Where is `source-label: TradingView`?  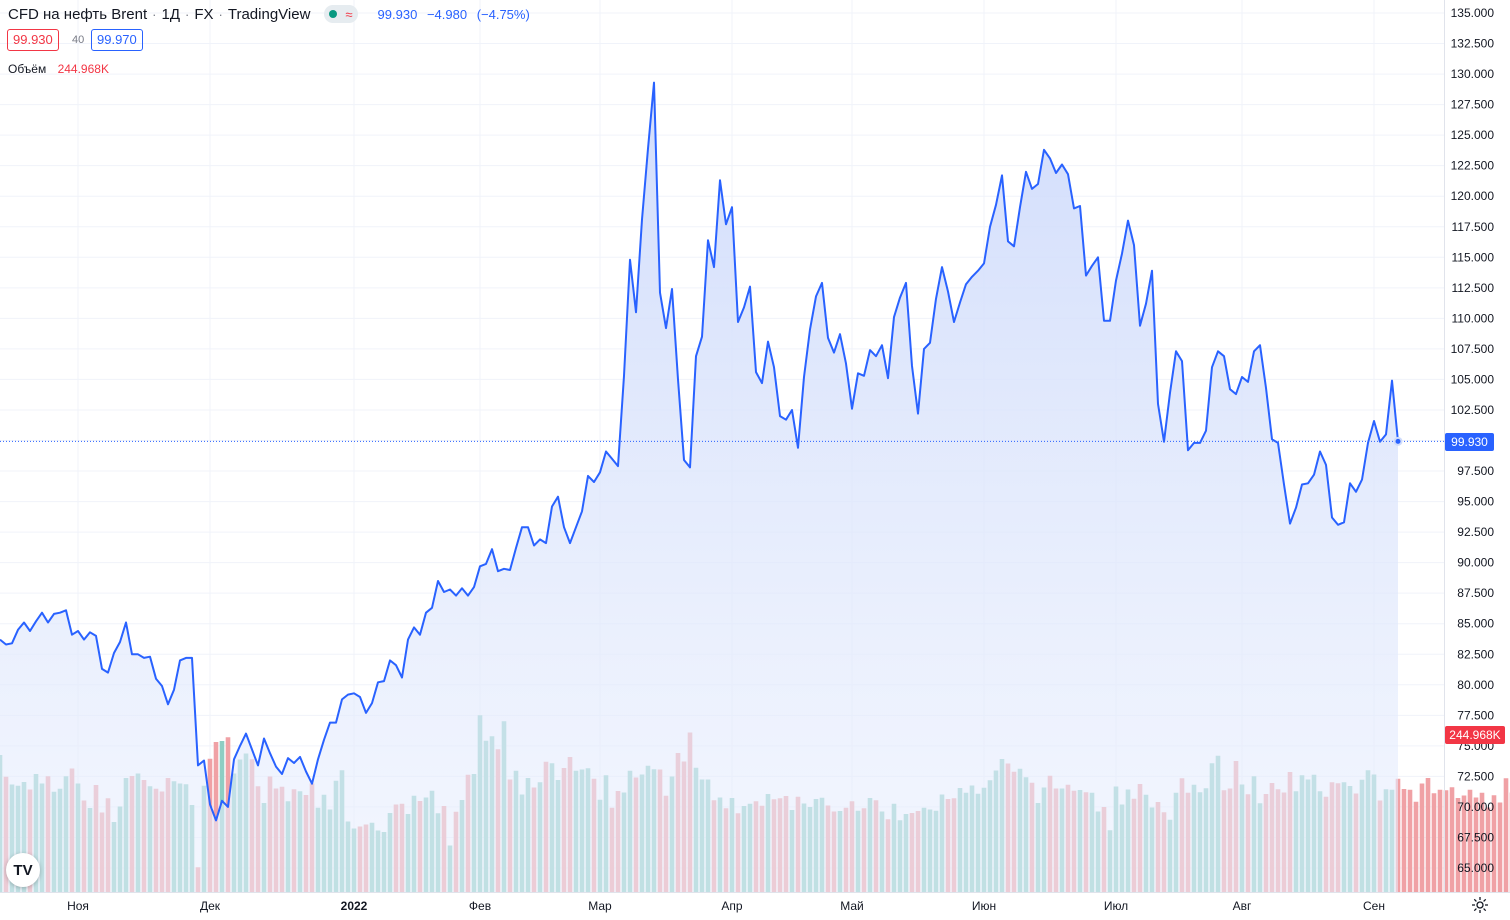
source-label: TradingView is located at coordinates (269, 14).